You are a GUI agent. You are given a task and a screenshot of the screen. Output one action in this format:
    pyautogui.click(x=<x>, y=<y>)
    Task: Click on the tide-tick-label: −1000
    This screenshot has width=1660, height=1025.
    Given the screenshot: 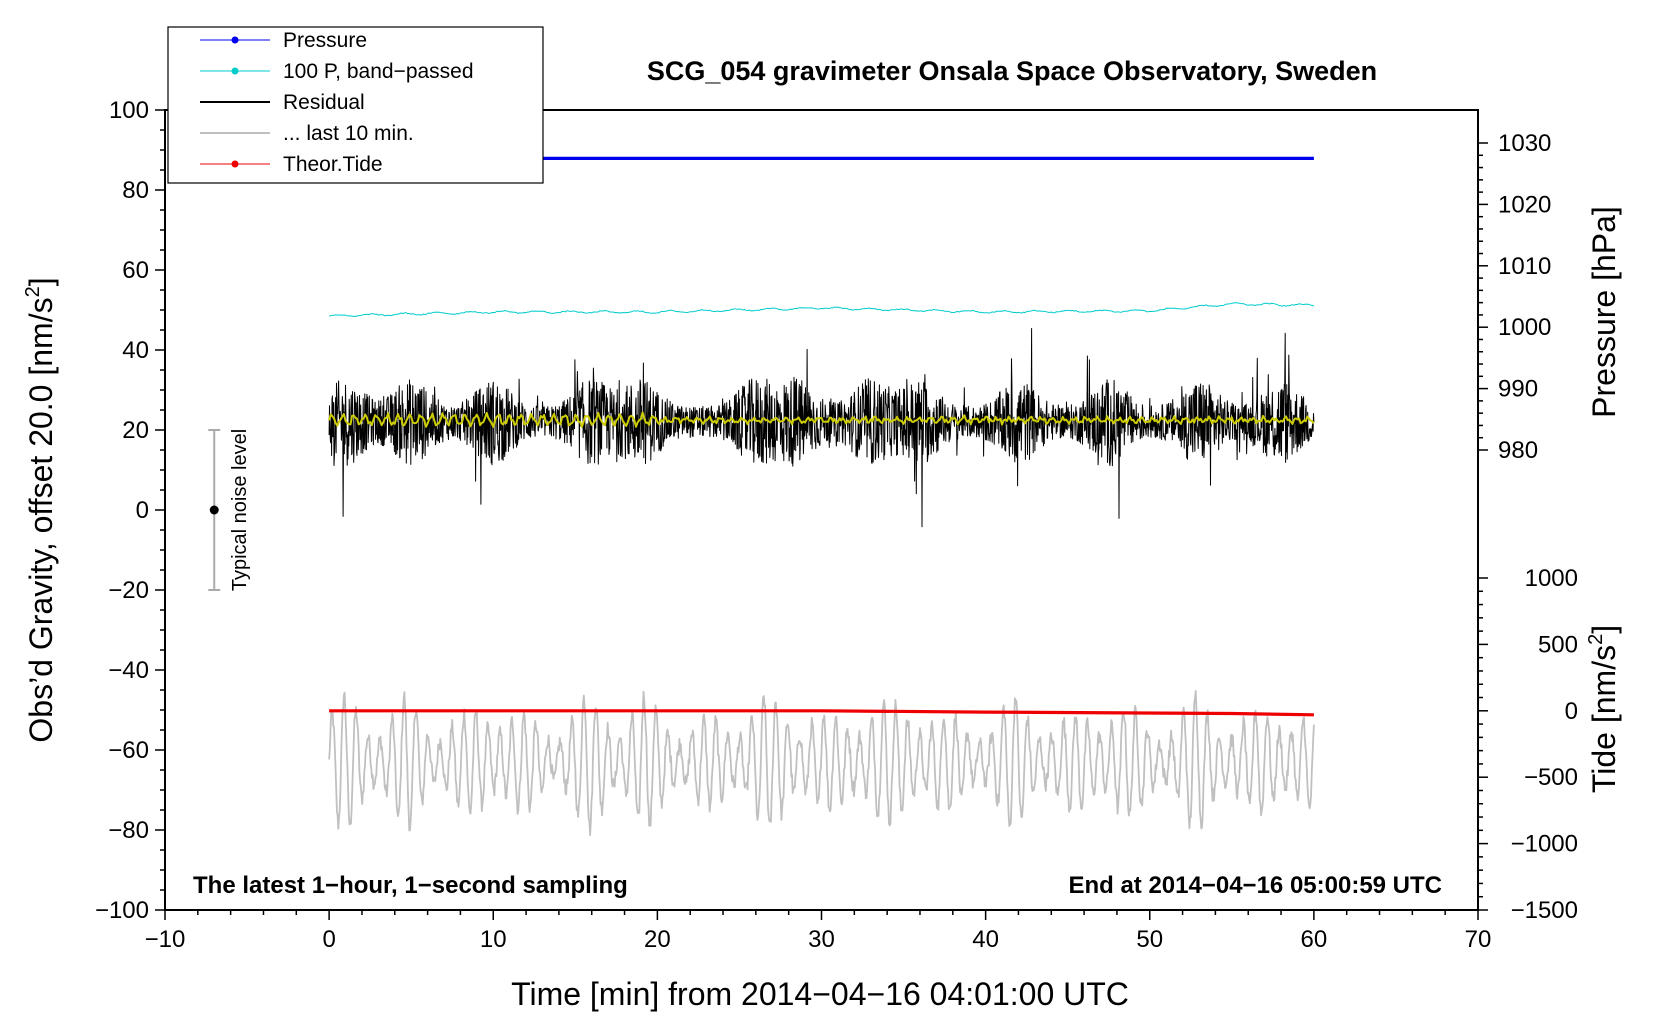 What is the action you would take?
    pyautogui.click(x=1544, y=844)
    